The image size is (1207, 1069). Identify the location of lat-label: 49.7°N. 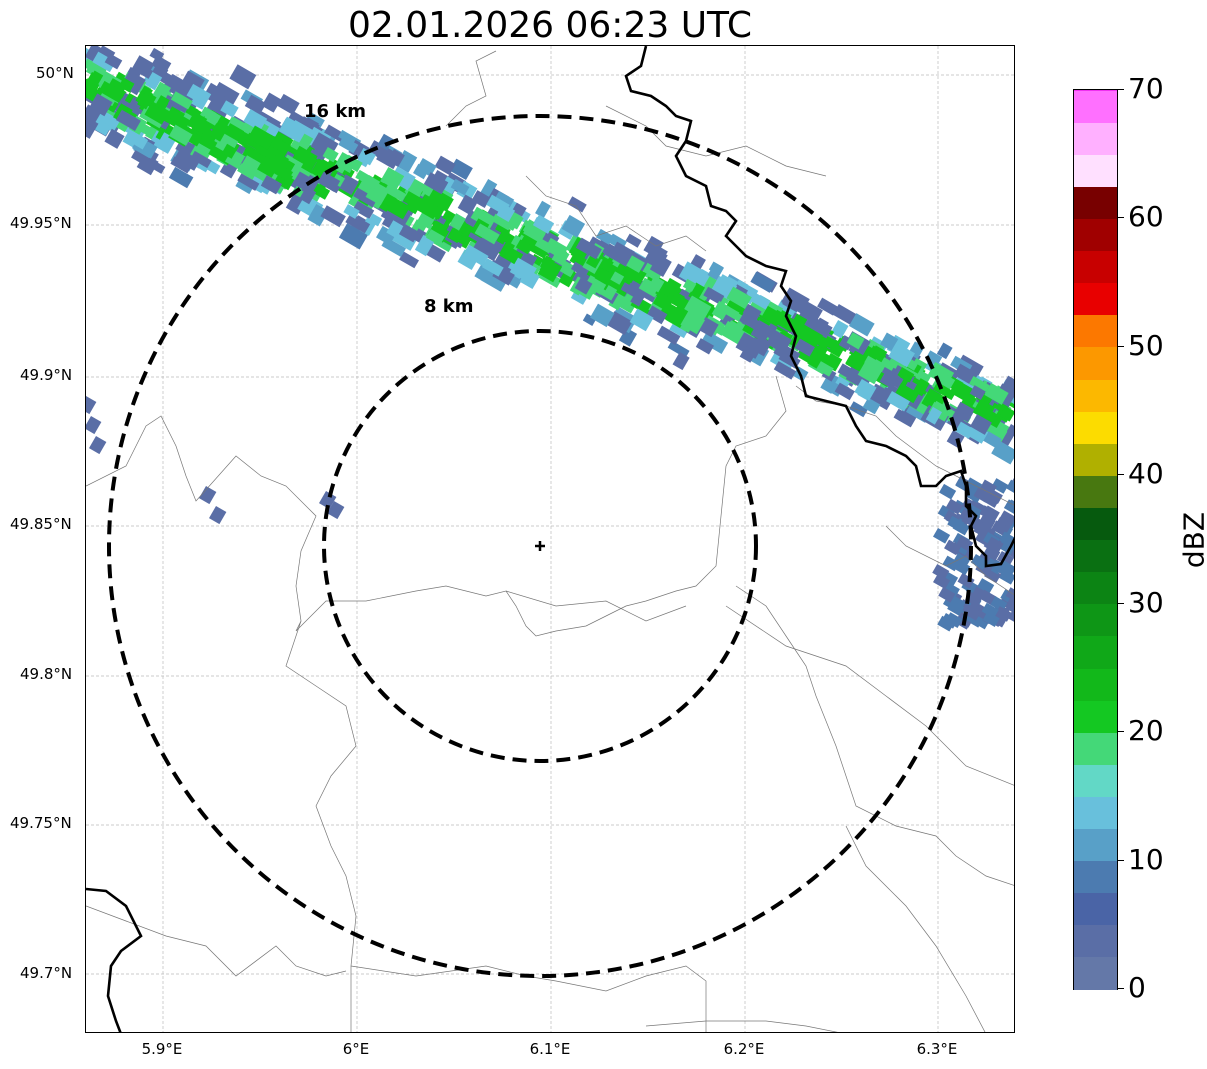
(46, 973).